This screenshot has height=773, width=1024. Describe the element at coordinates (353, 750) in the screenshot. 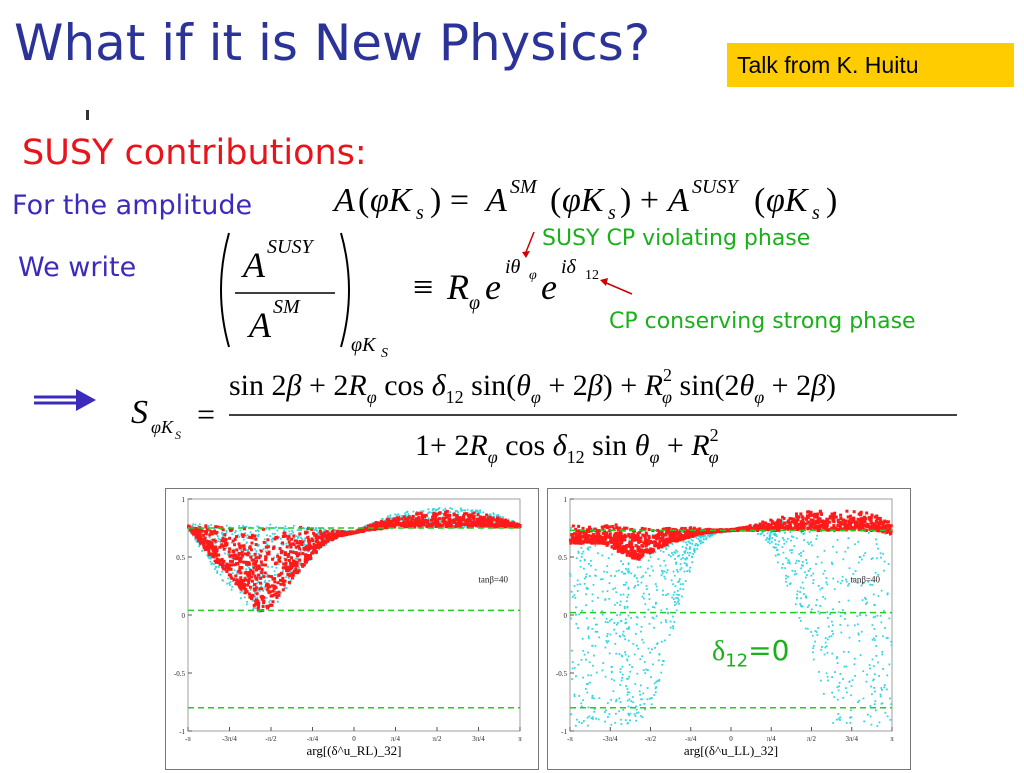

I see `x-axis-label: arg[(δ^u_RL)_32]` at that location.